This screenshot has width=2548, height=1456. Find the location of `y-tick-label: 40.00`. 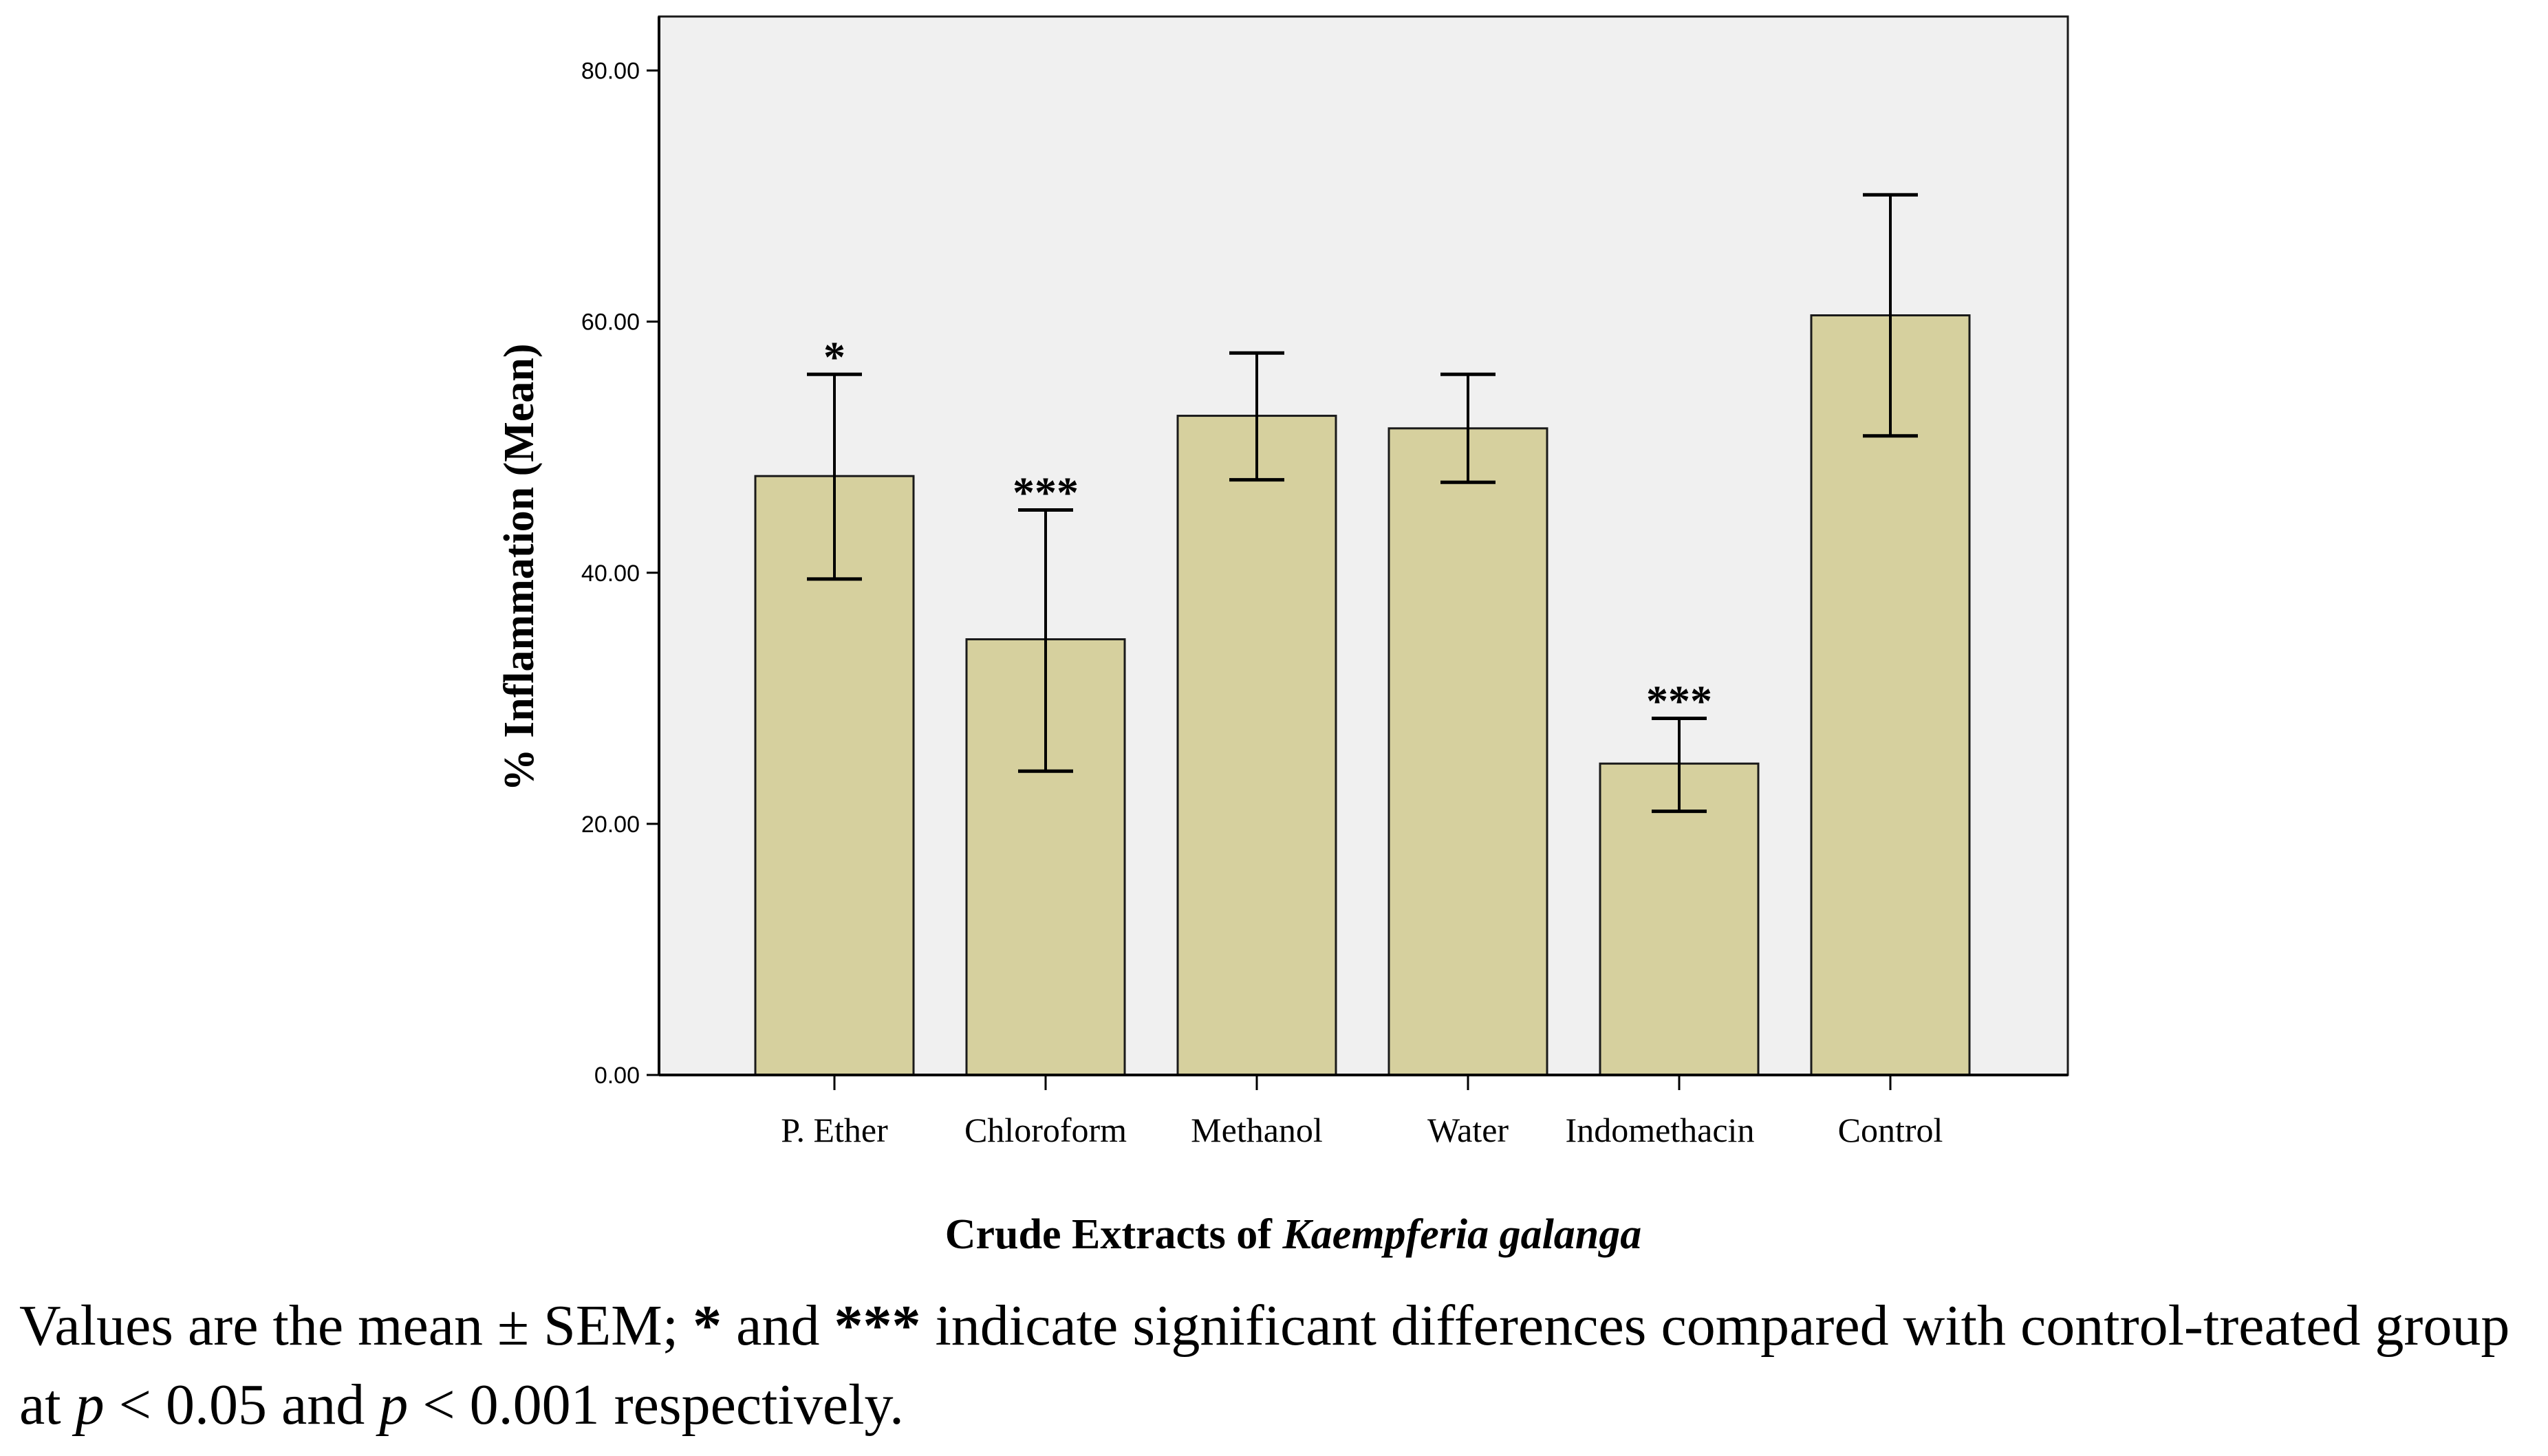

y-tick-label: 40.00 is located at coordinates (610, 574).